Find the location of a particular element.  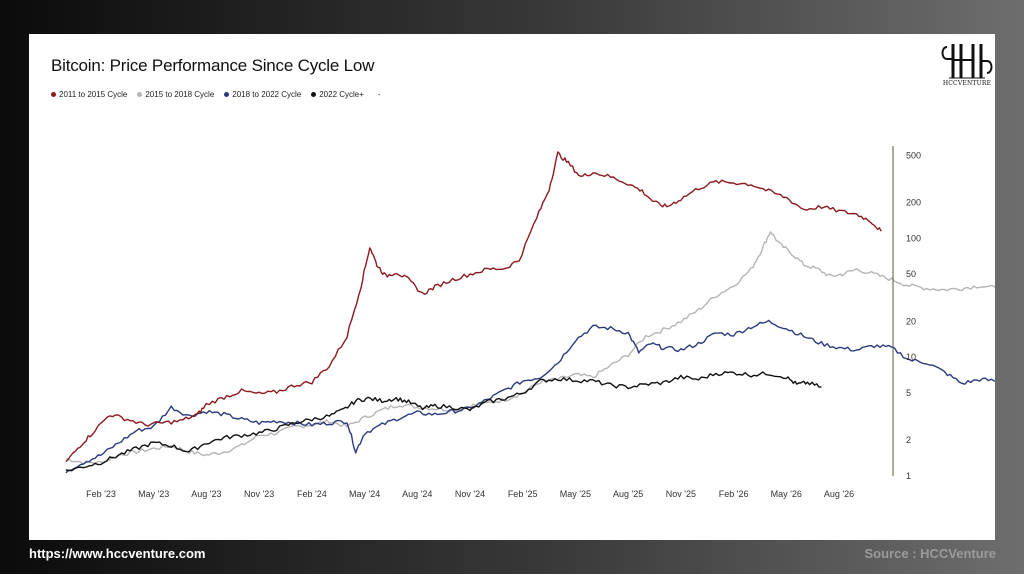

legend-item-2022: 2022 Cycle+ is located at coordinates (337, 94).